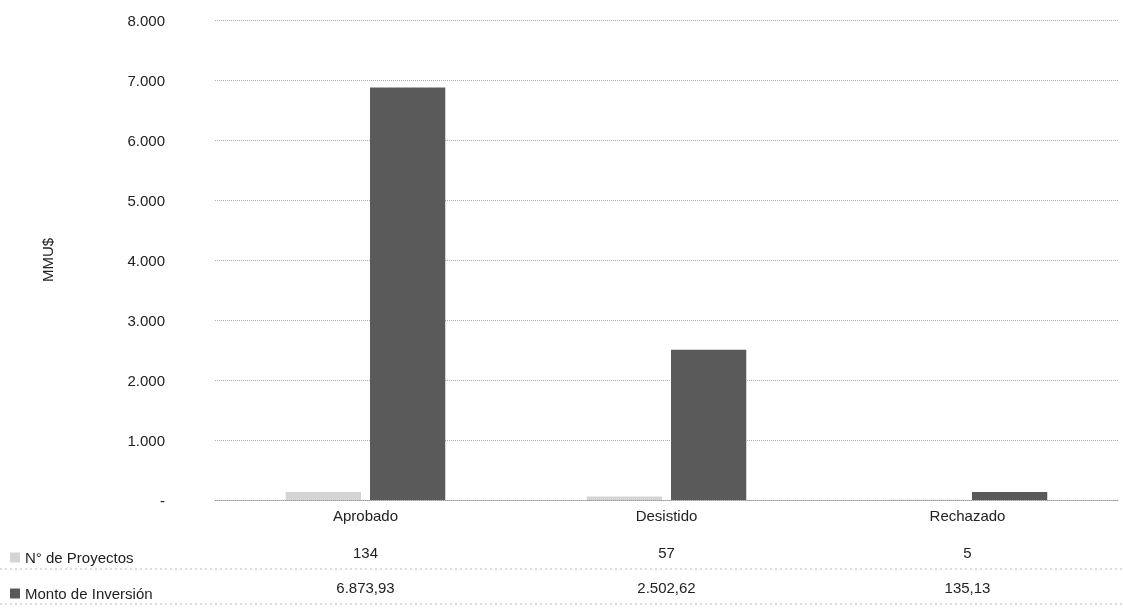 The width and height of the screenshot is (1123, 614). Describe the element at coordinates (162, 500) in the screenshot. I see `y-tick-label: -` at that location.